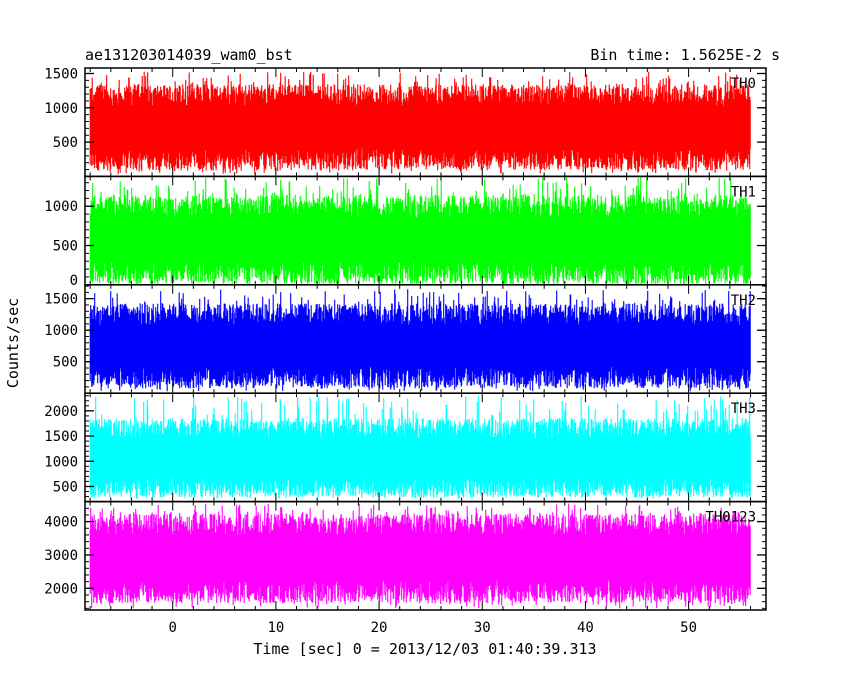 The width and height of the screenshot is (850, 680). Describe the element at coordinates (275, 628) in the screenshot. I see `x-tick-label: 10` at that location.